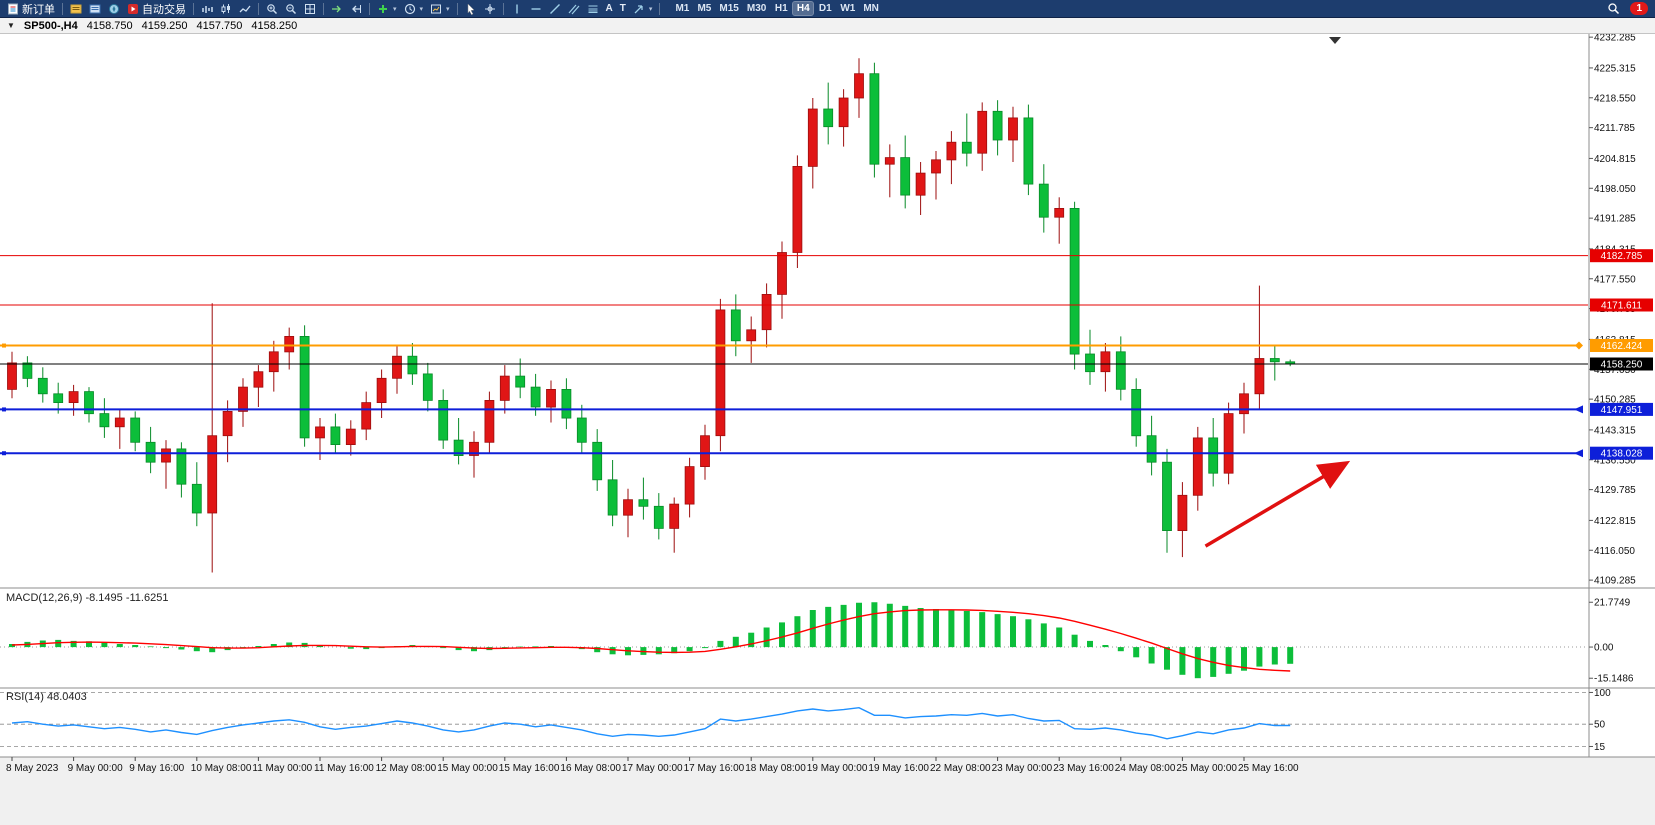  I want to click on horizontal-line-4147.951: 4147.951, so click(826, 409).